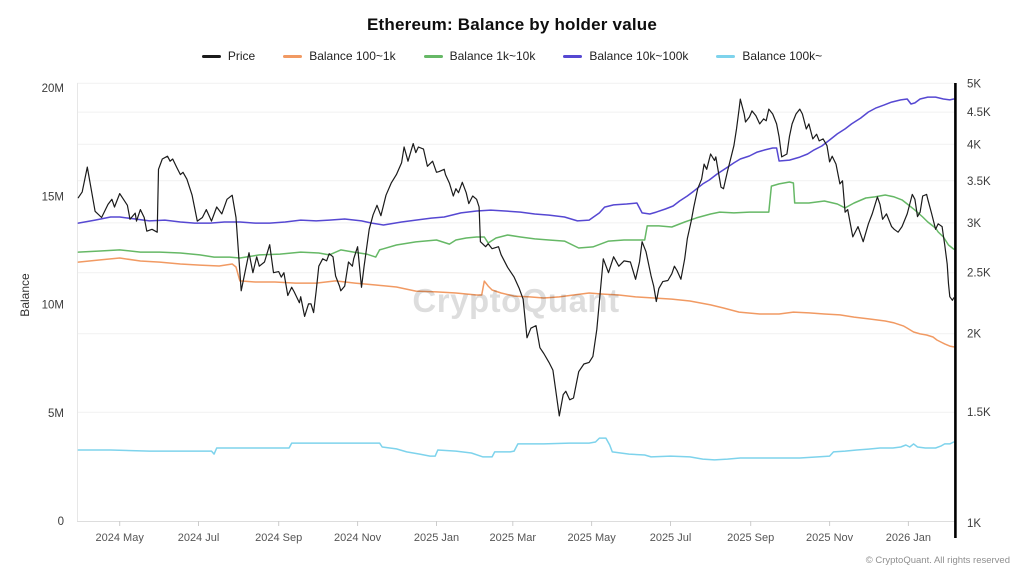 This screenshot has width=1024, height=576. What do you see at coordinates (726, 56) in the screenshot?
I see `legend-swatch-balance-100k` at bounding box center [726, 56].